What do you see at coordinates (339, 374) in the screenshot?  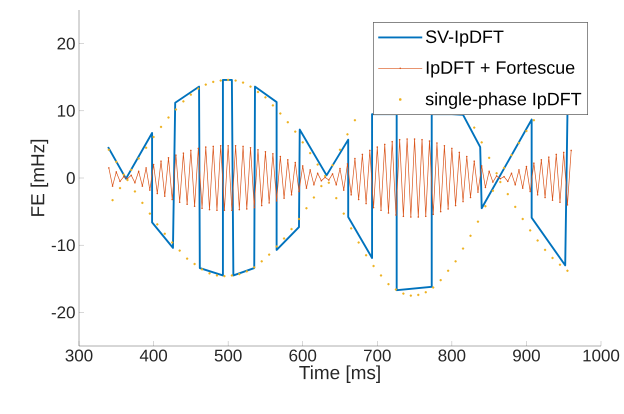 I see `x-axis-title: Time [ms]` at bounding box center [339, 374].